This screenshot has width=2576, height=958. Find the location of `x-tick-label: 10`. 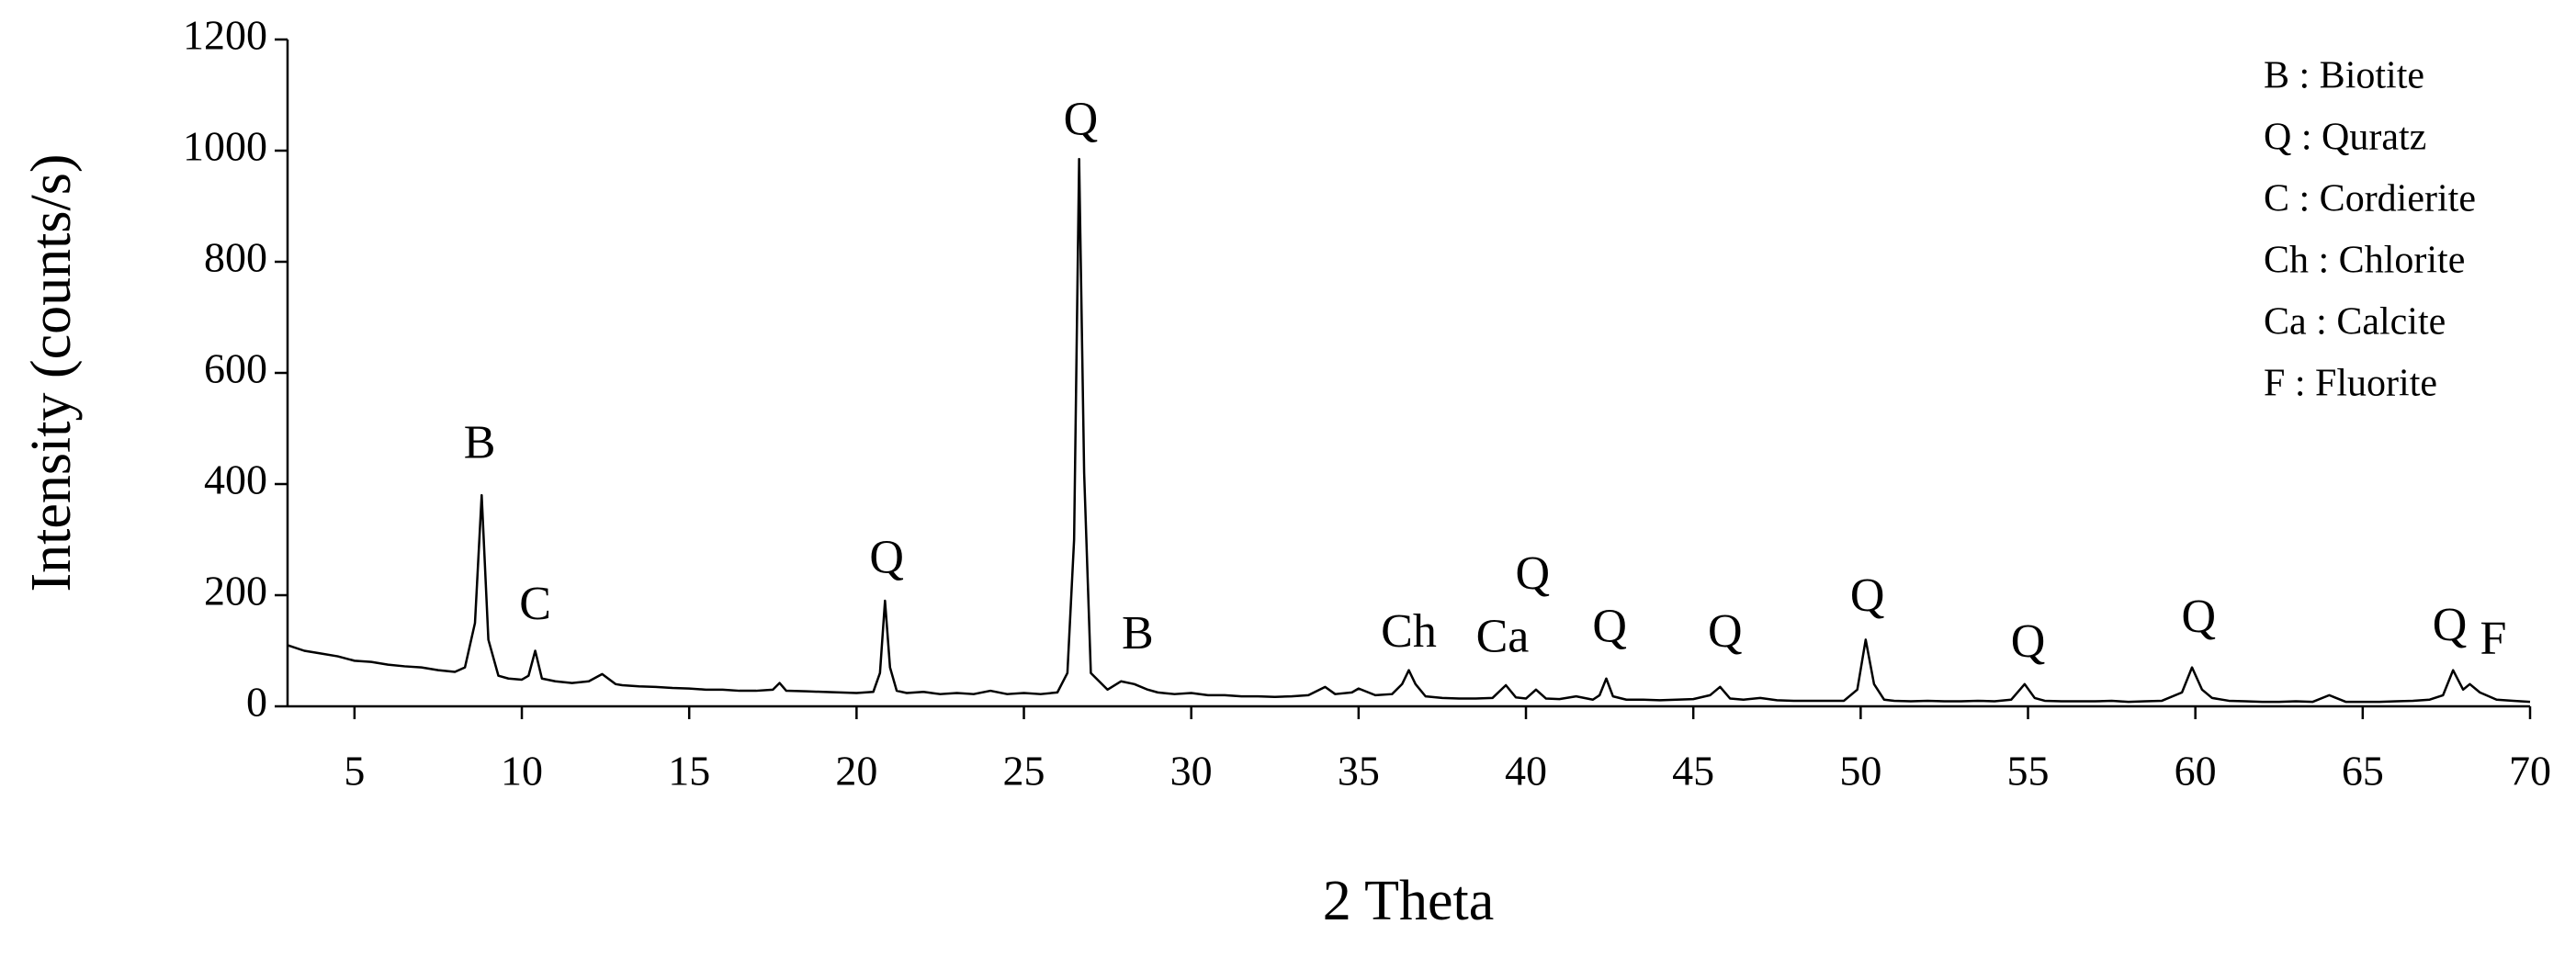

x-tick-label: 10 is located at coordinates (522, 771).